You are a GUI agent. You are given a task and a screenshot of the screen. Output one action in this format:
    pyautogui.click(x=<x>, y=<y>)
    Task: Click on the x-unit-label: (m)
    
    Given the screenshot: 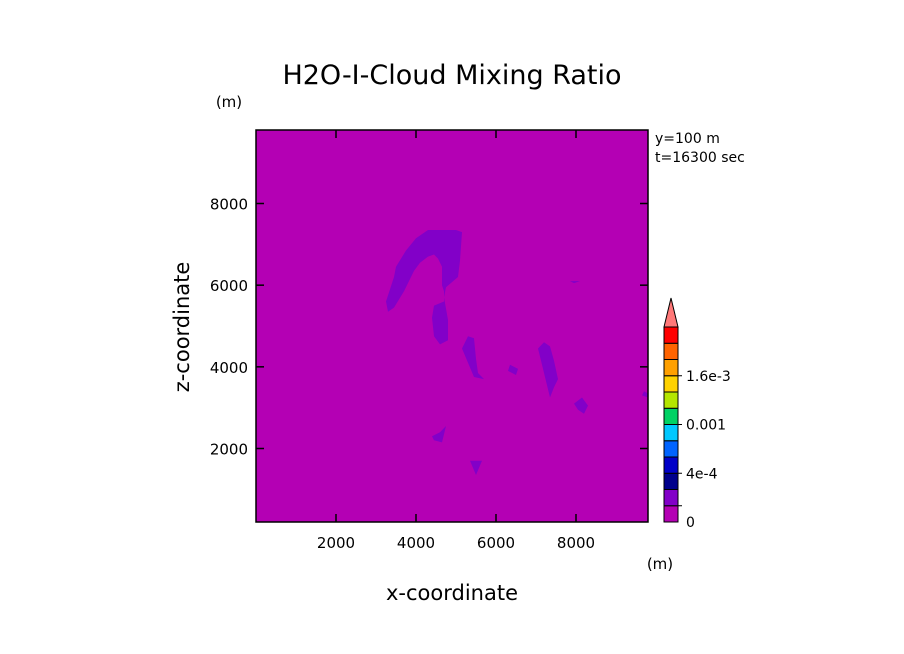 What is the action you would take?
    pyautogui.click(x=660, y=564)
    